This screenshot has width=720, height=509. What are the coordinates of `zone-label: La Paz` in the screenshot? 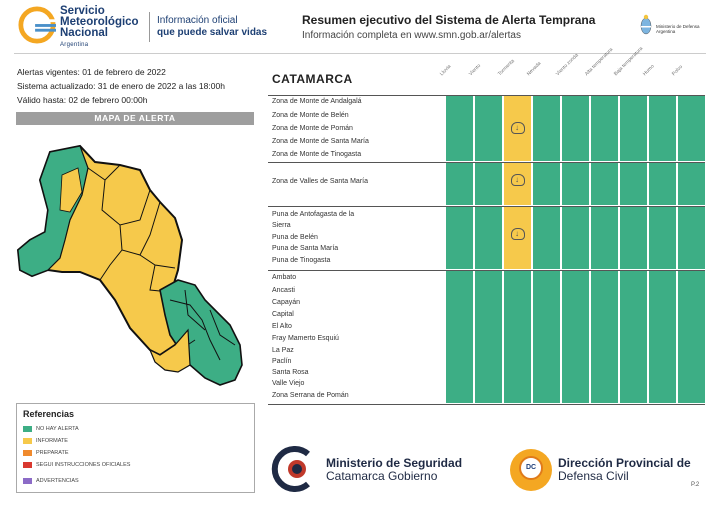 It's located at (283, 350).